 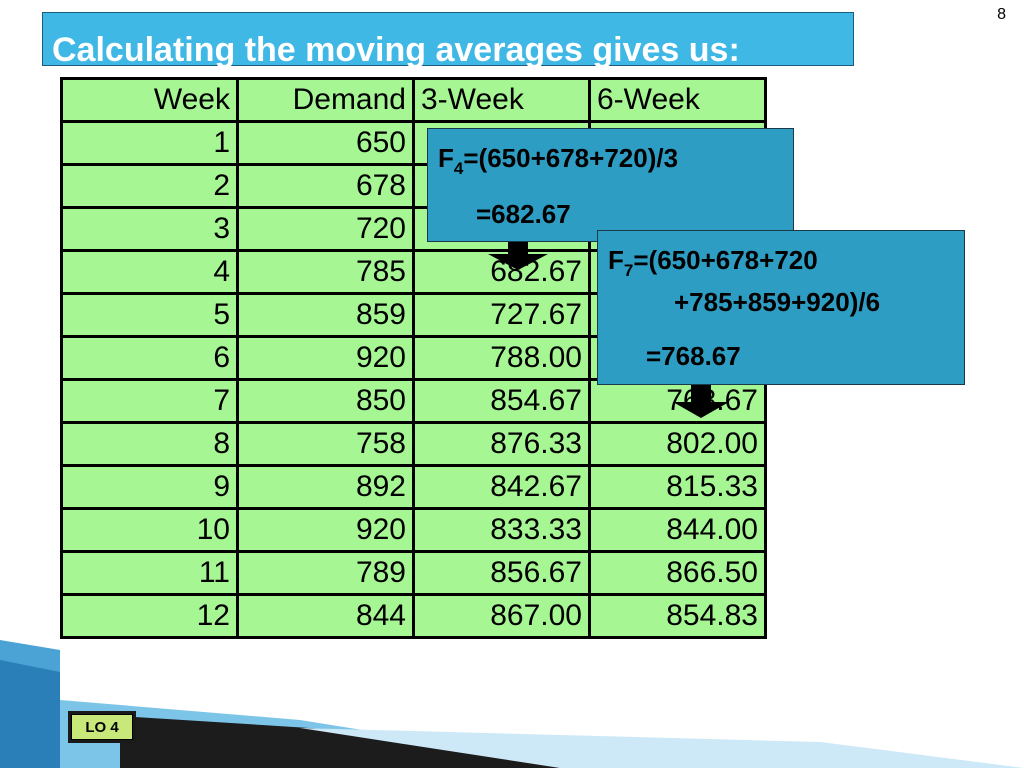 I want to click on cell-week: 4, so click(x=149, y=272).